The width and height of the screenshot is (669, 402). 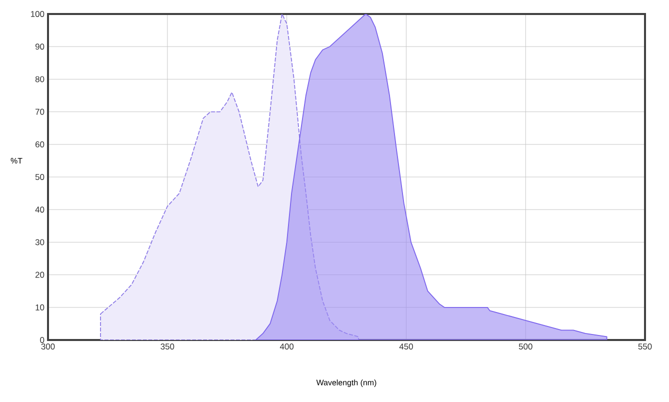 What do you see at coordinates (37, 14) in the screenshot?
I see `y-tick-label: 100` at bounding box center [37, 14].